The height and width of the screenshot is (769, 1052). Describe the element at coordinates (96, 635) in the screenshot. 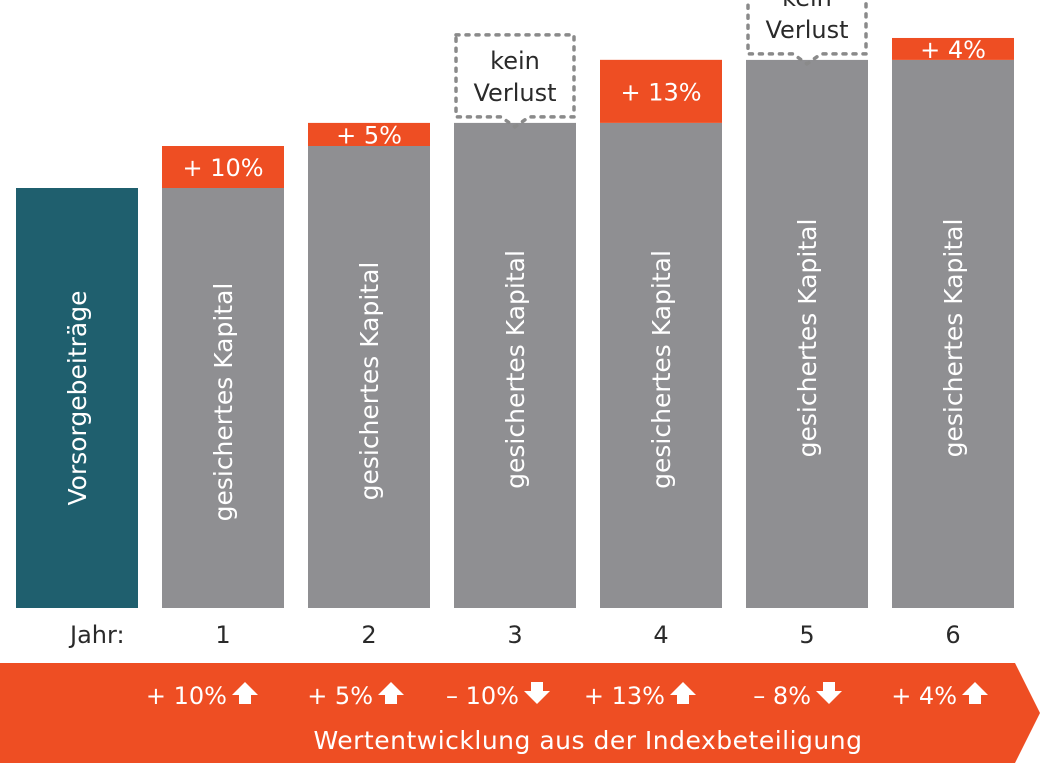

I see `year-prefix-label: Jahr:` at that location.